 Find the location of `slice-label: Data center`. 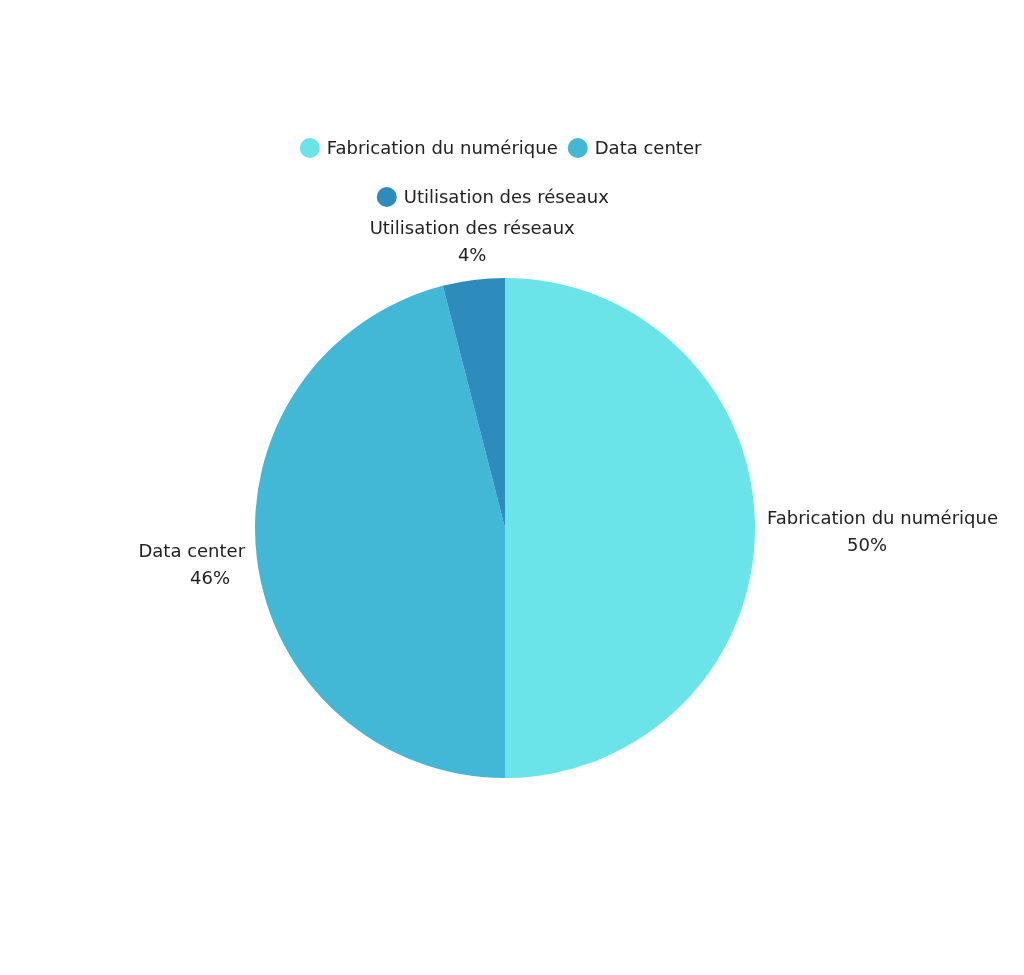

slice-label: Data center is located at coordinates (192, 551).